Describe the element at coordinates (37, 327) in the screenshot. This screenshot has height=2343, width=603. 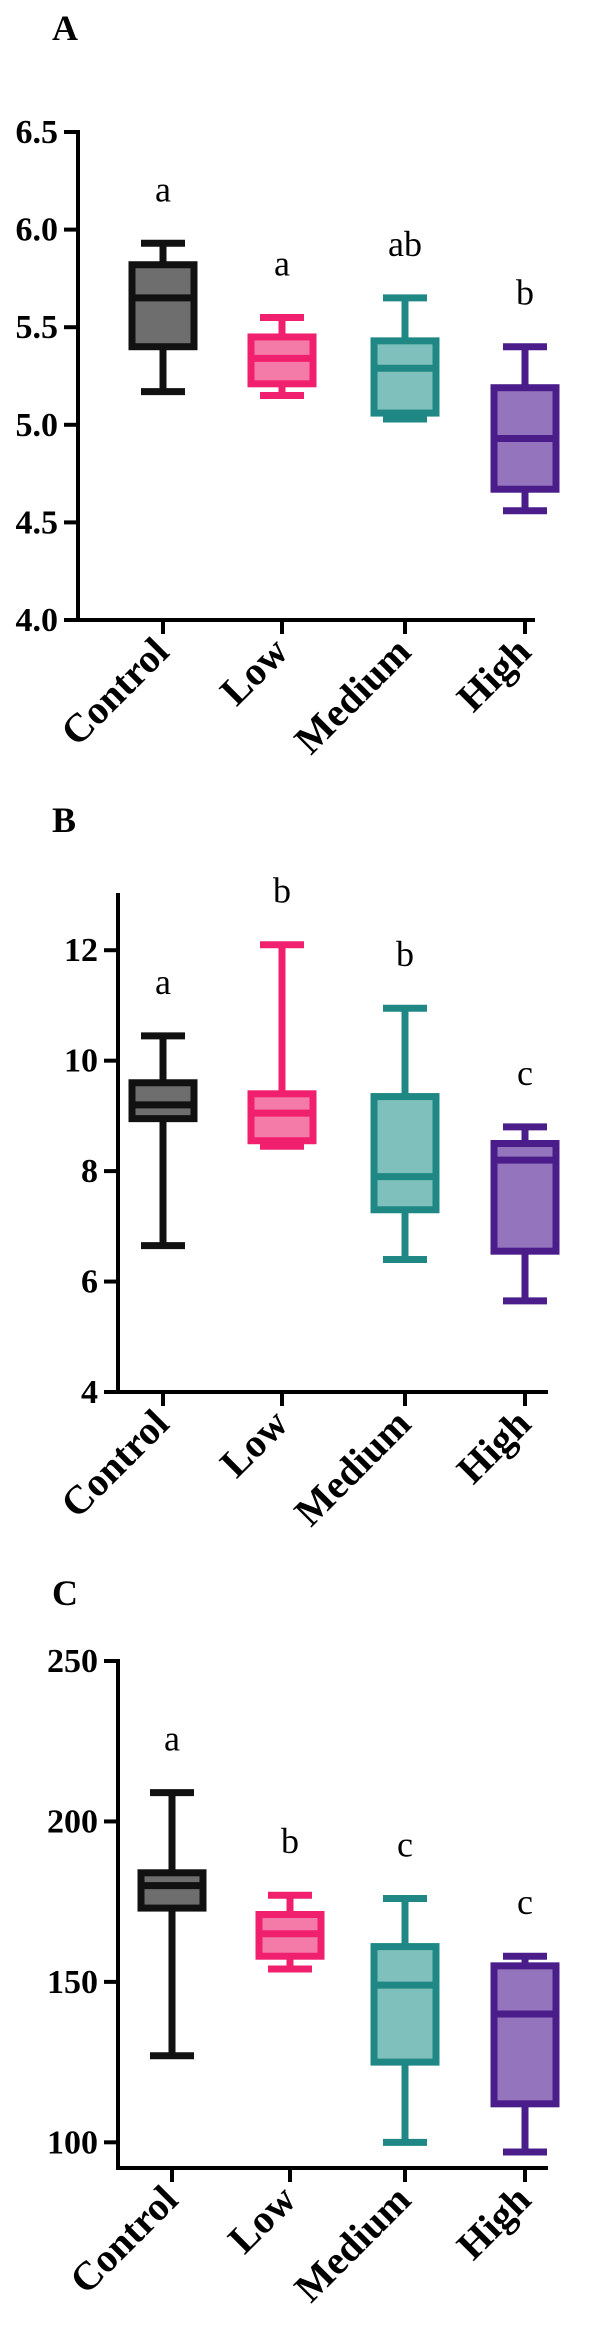
I see `y-tick-label: 5.5` at that location.